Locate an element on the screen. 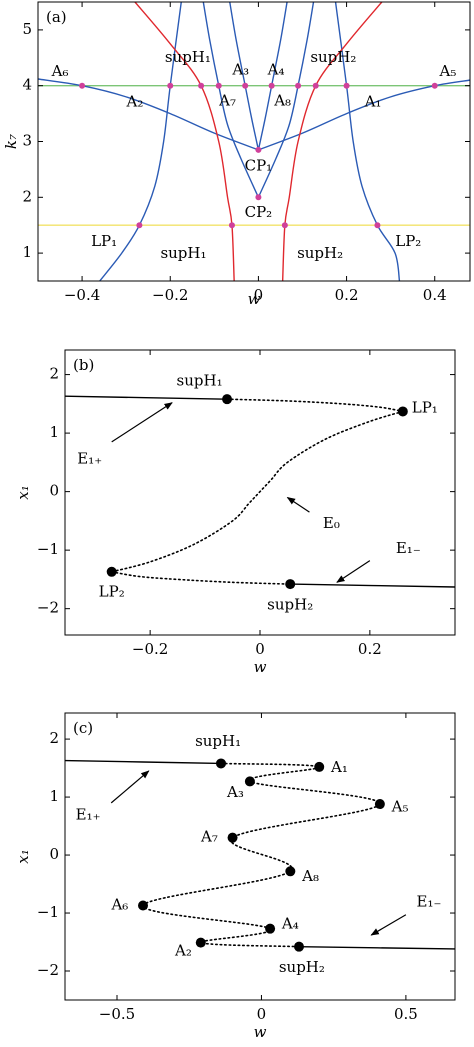 The image size is (474, 1047). y-axis-label: k₇ is located at coordinates (11, 141).